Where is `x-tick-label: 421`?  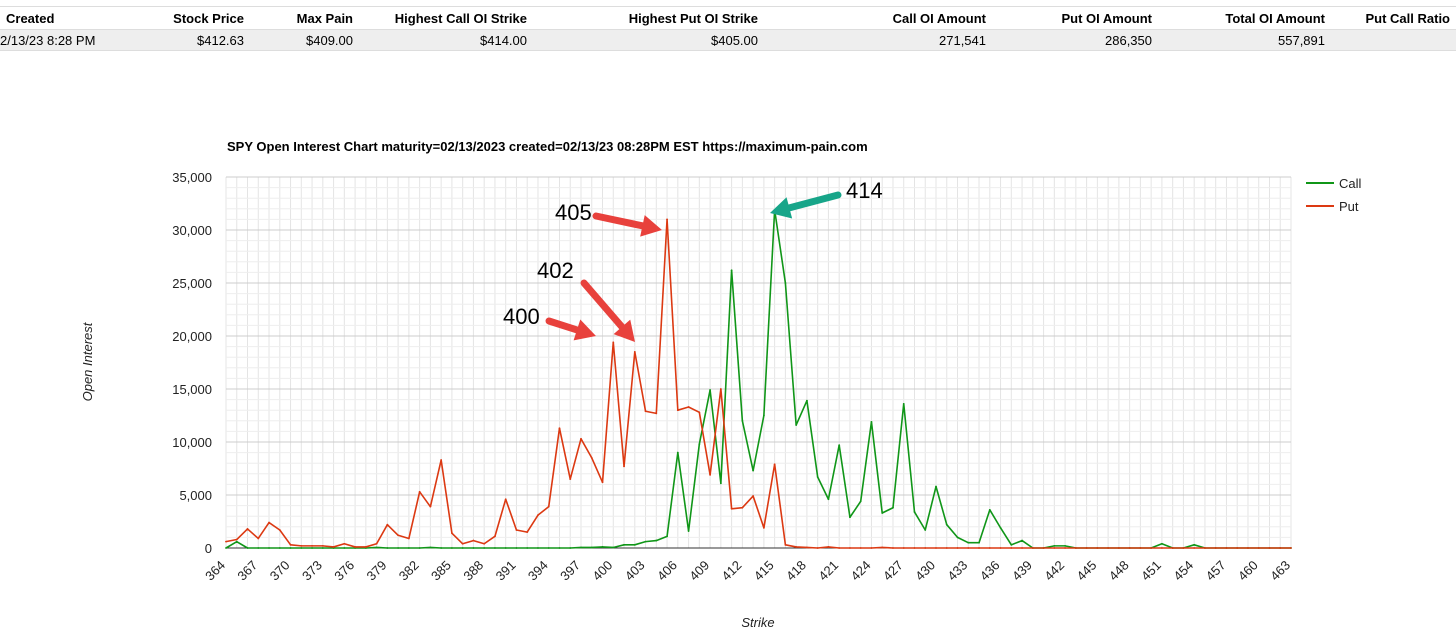
x-tick-label: 421 is located at coordinates (828, 571).